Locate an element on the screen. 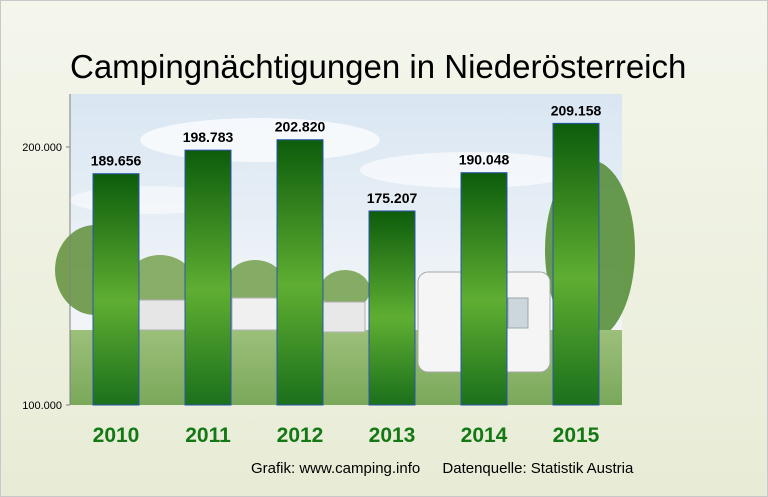  data-label-2012: 202.820 is located at coordinates (300, 127).